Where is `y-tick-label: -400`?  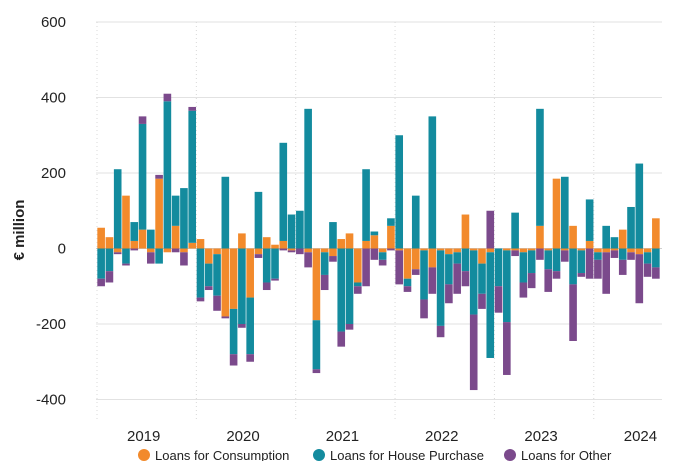 y-tick-label: -400 is located at coordinates (51, 400).